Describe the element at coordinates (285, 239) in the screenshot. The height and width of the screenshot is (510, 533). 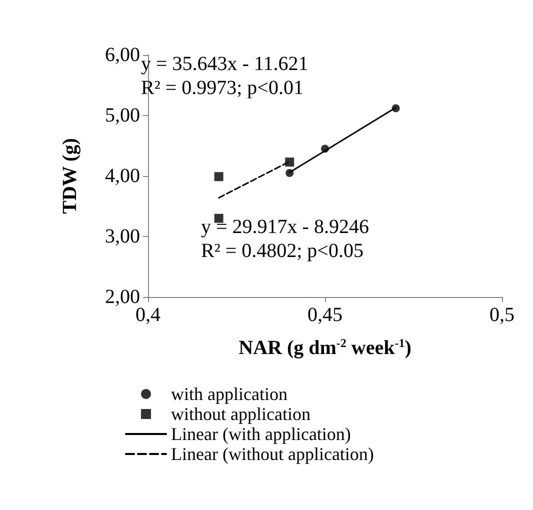
I see `annotation: y = 29.917x - 8.9246 R² = 0.4802; p<0.05` at that location.